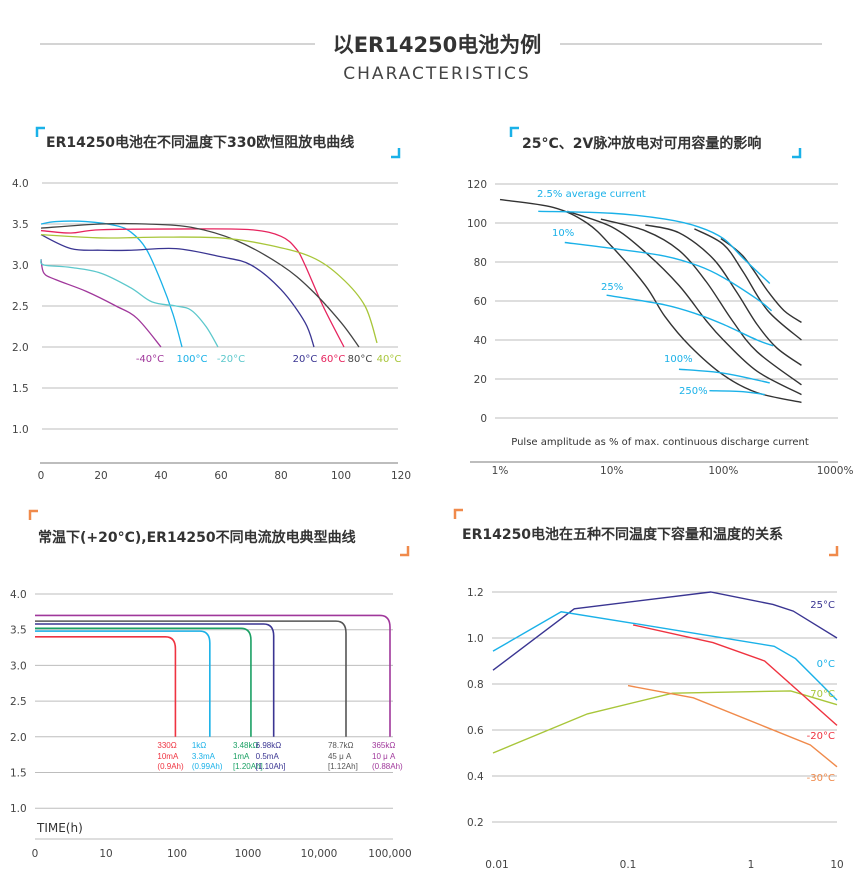 The height and width of the screenshot is (875, 863). What do you see at coordinates (241, 756) in the screenshot?
I see `current-label: 1mA` at bounding box center [241, 756].